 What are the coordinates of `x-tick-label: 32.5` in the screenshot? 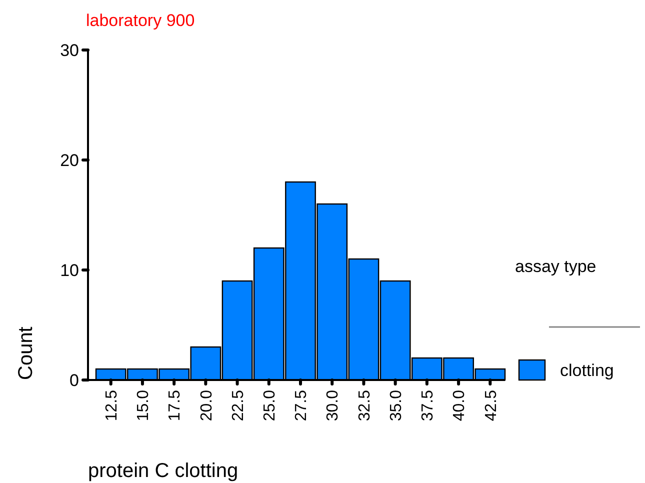 It's located at (365, 406).